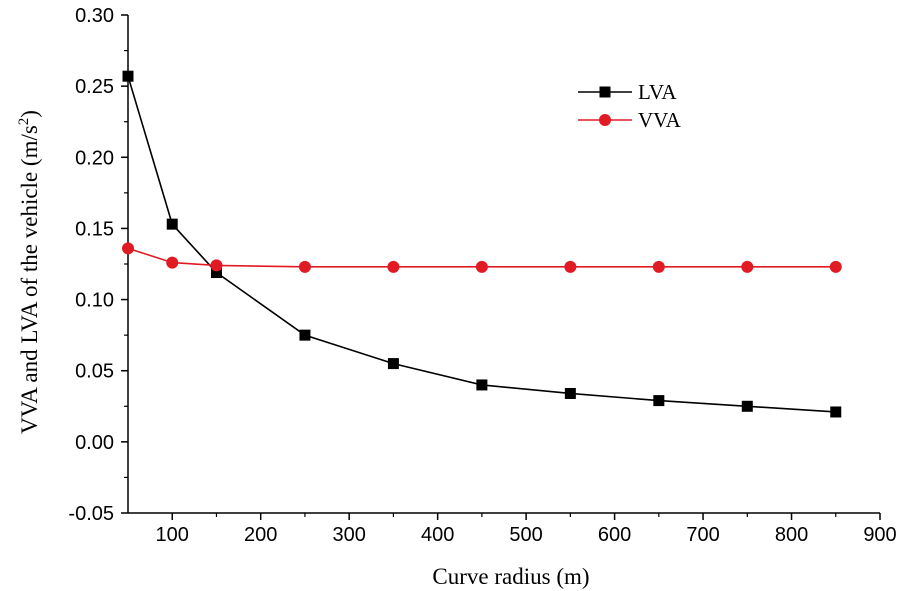 The height and width of the screenshot is (591, 900). I want to click on x-tick-label: 200, so click(260, 535).